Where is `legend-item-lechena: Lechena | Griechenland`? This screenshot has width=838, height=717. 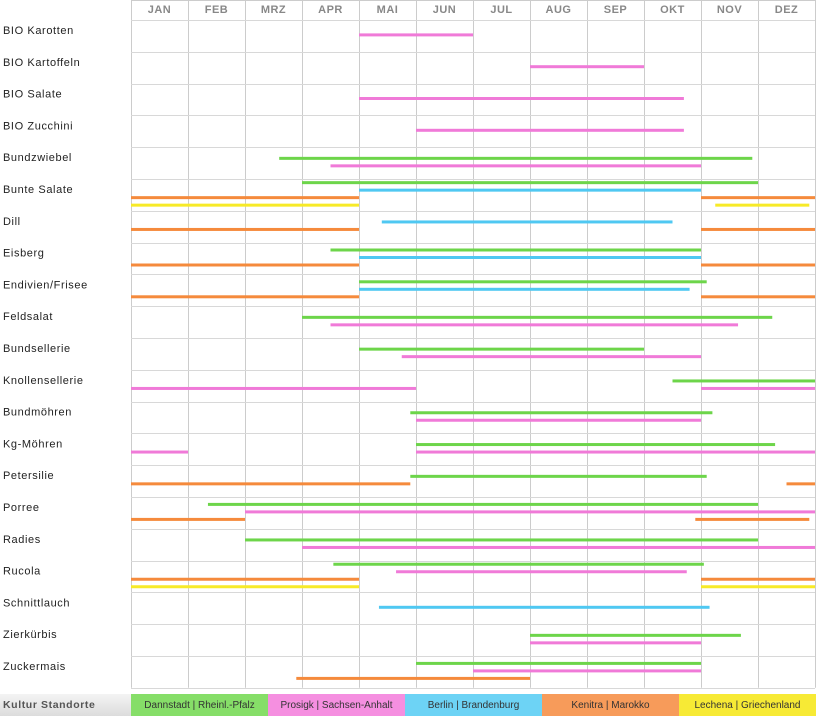
legend-item-lechena: Lechena | Griechenland is located at coordinates (747, 705).